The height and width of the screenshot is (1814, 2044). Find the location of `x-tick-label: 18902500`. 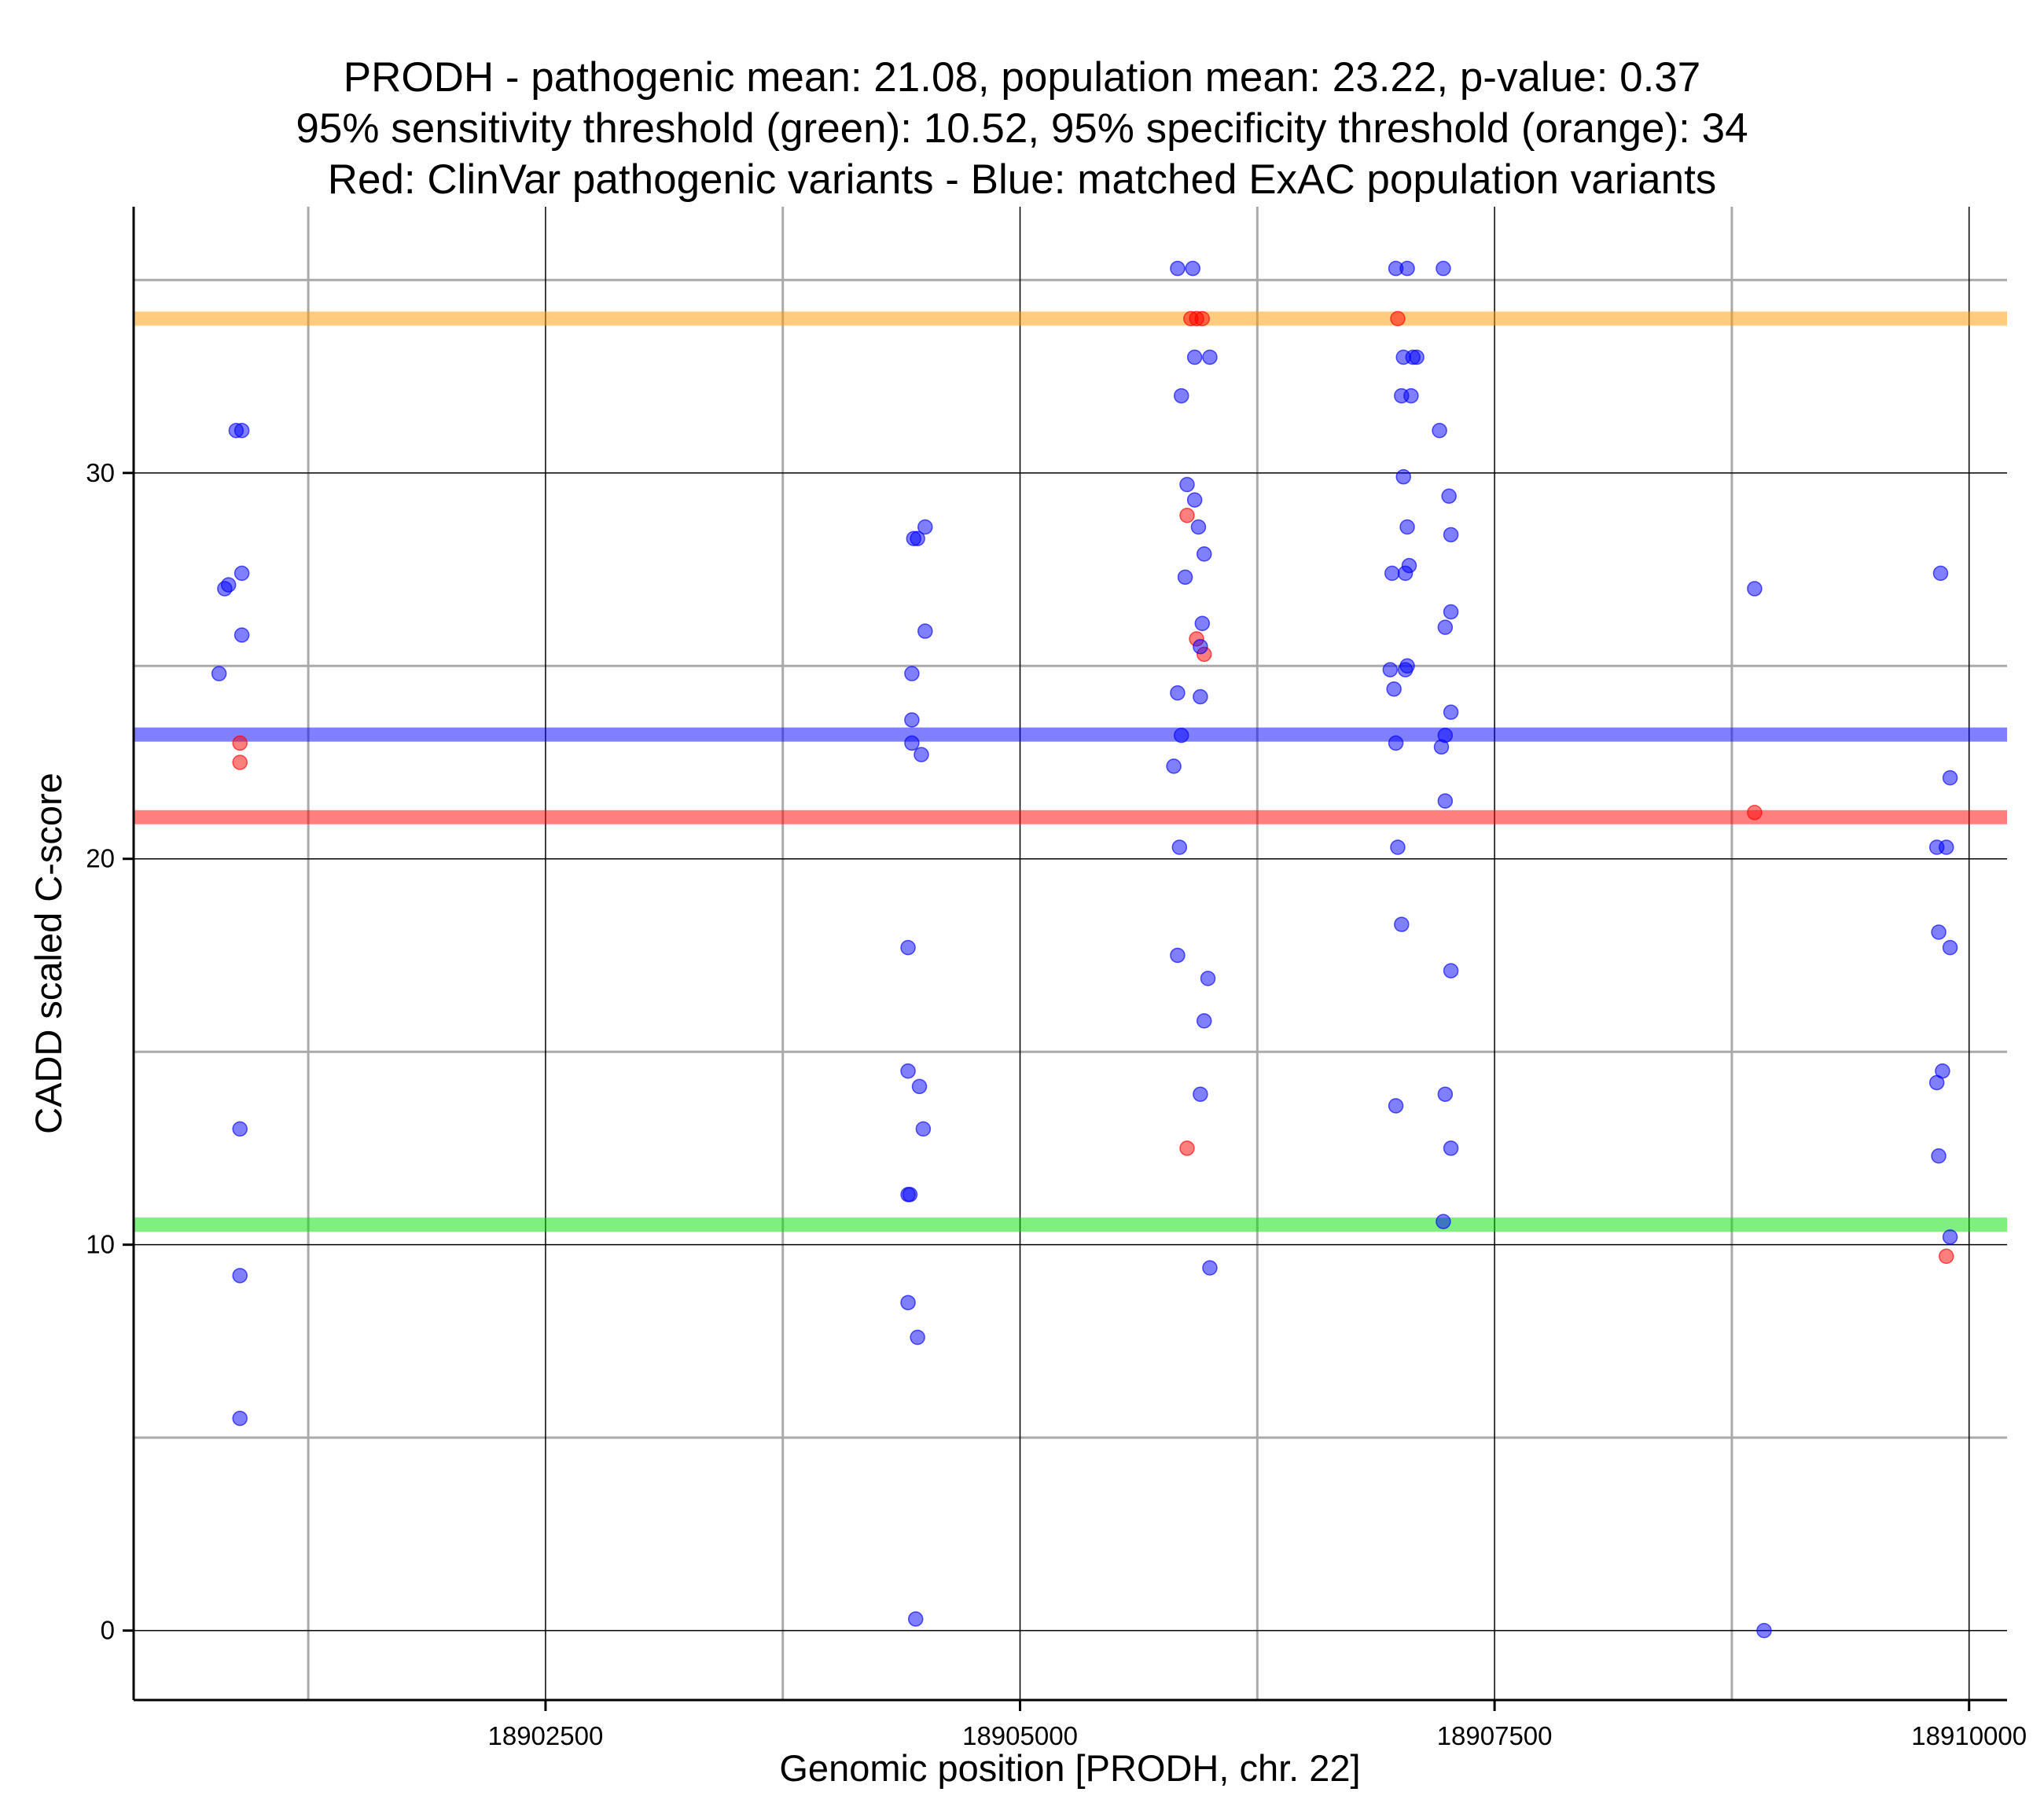

x-tick-label: 18902500 is located at coordinates (546, 1735).